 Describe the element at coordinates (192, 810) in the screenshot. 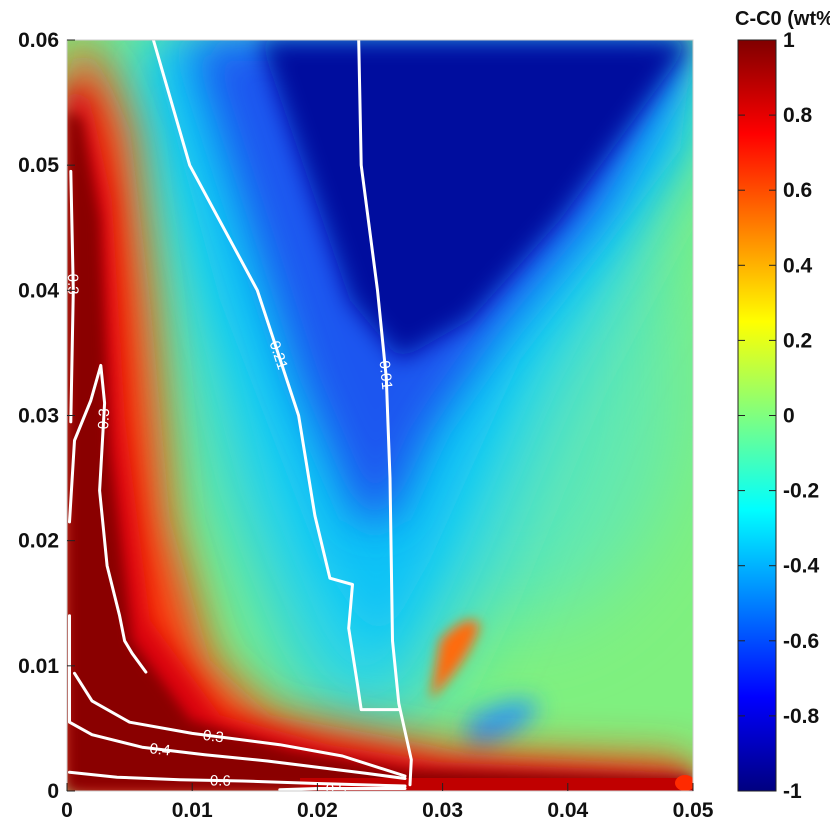

I see `x-tick-label: 0.01` at that location.